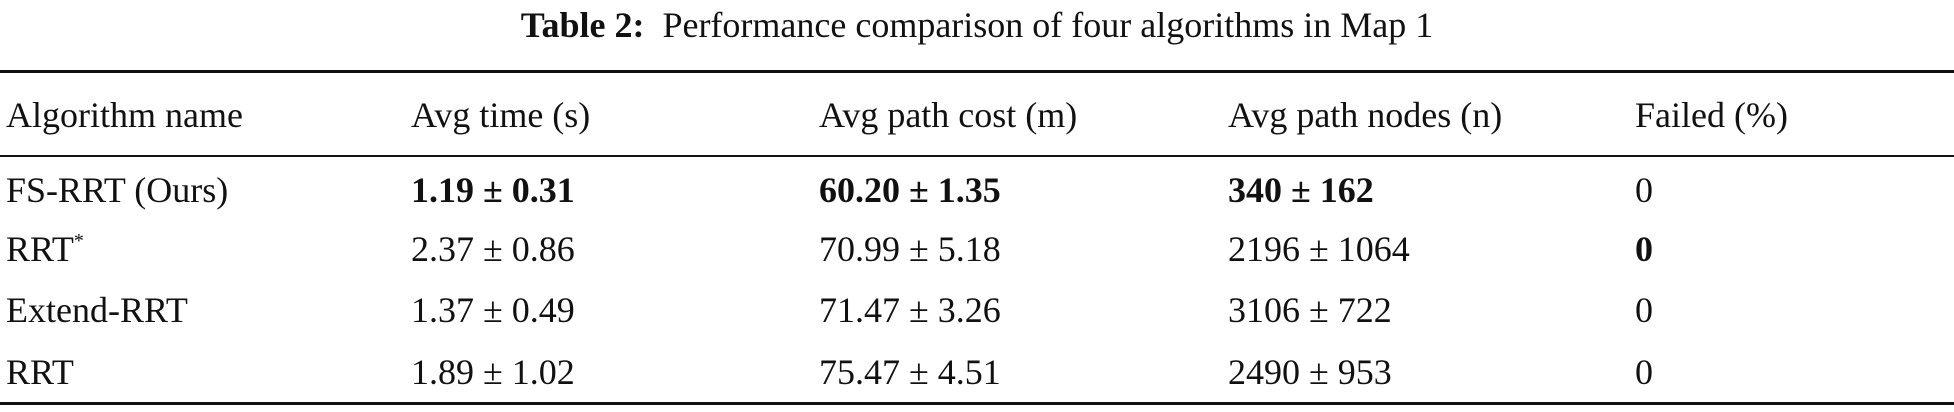 The image size is (1954, 412). I want to click on mid-rule, so click(977, 156).